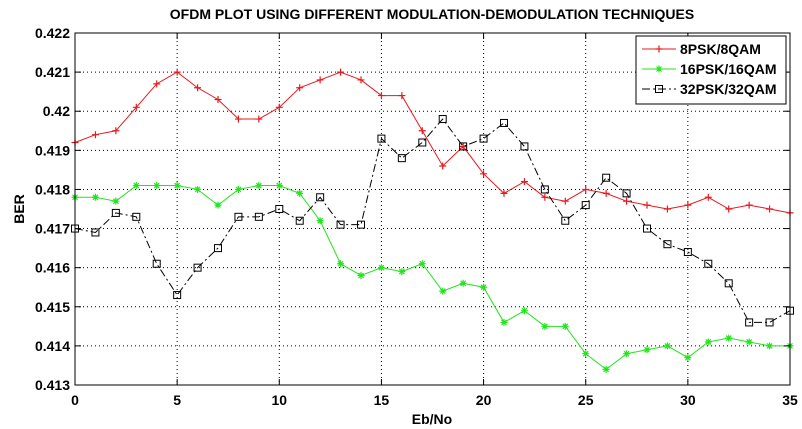 This screenshot has width=802, height=429. Describe the element at coordinates (659, 89) in the screenshot. I see `legend-marker` at that location.